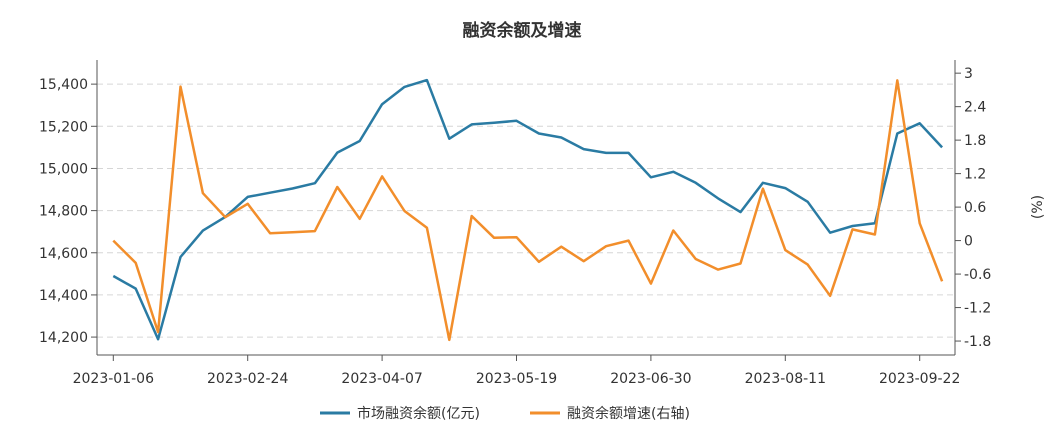 This screenshot has height=432, width=1044. What do you see at coordinates (1037, 207) in the screenshot?
I see `right-axis-label: (%)` at bounding box center [1037, 207].